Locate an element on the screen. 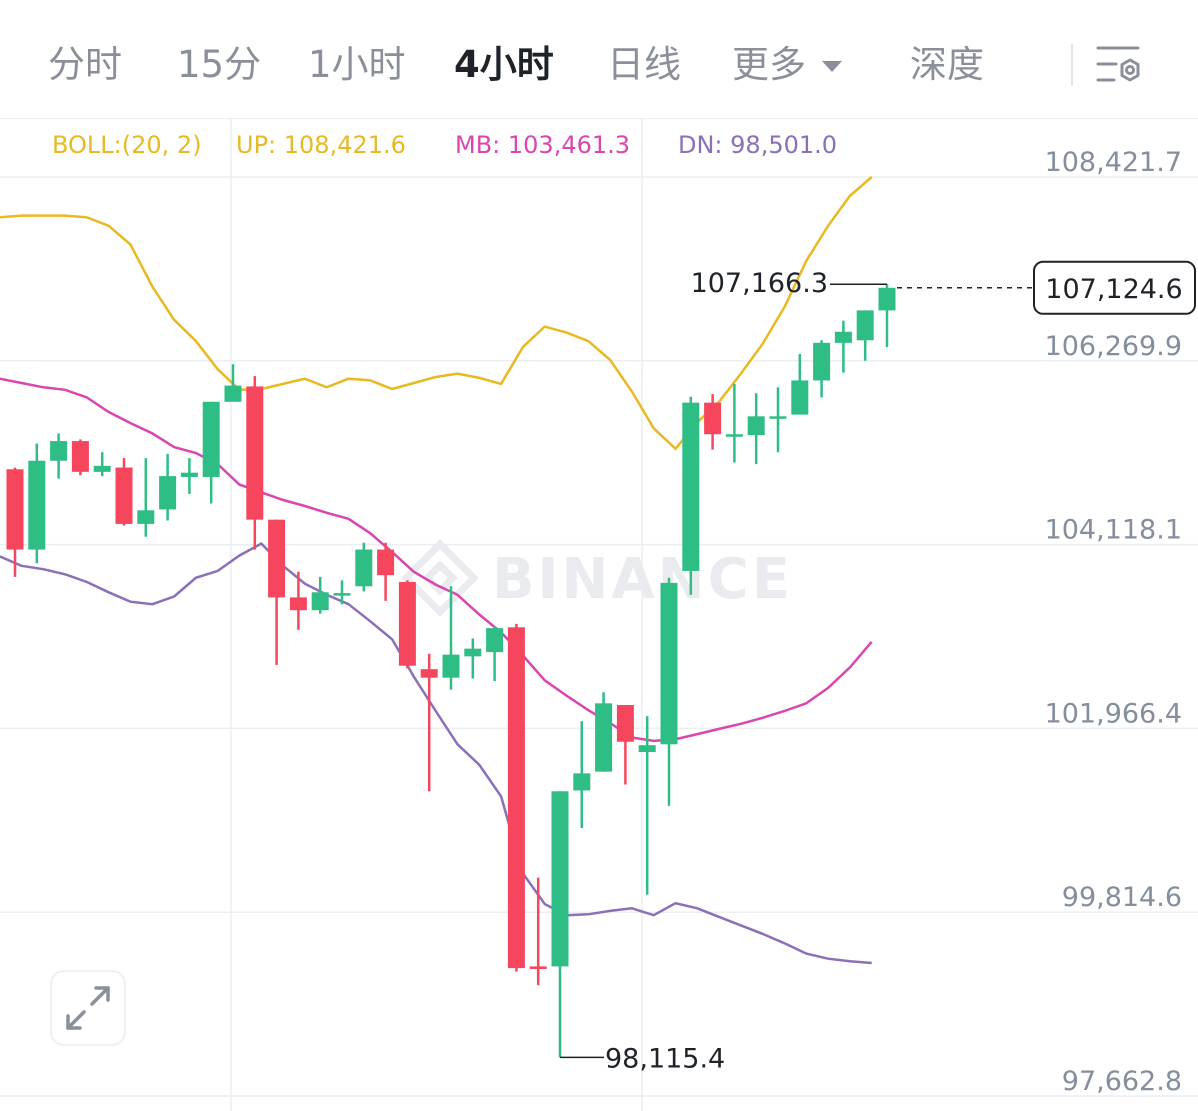 The height and width of the screenshot is (1111, 1198). tab-more: 更多 is located at coordinates (787, 65).